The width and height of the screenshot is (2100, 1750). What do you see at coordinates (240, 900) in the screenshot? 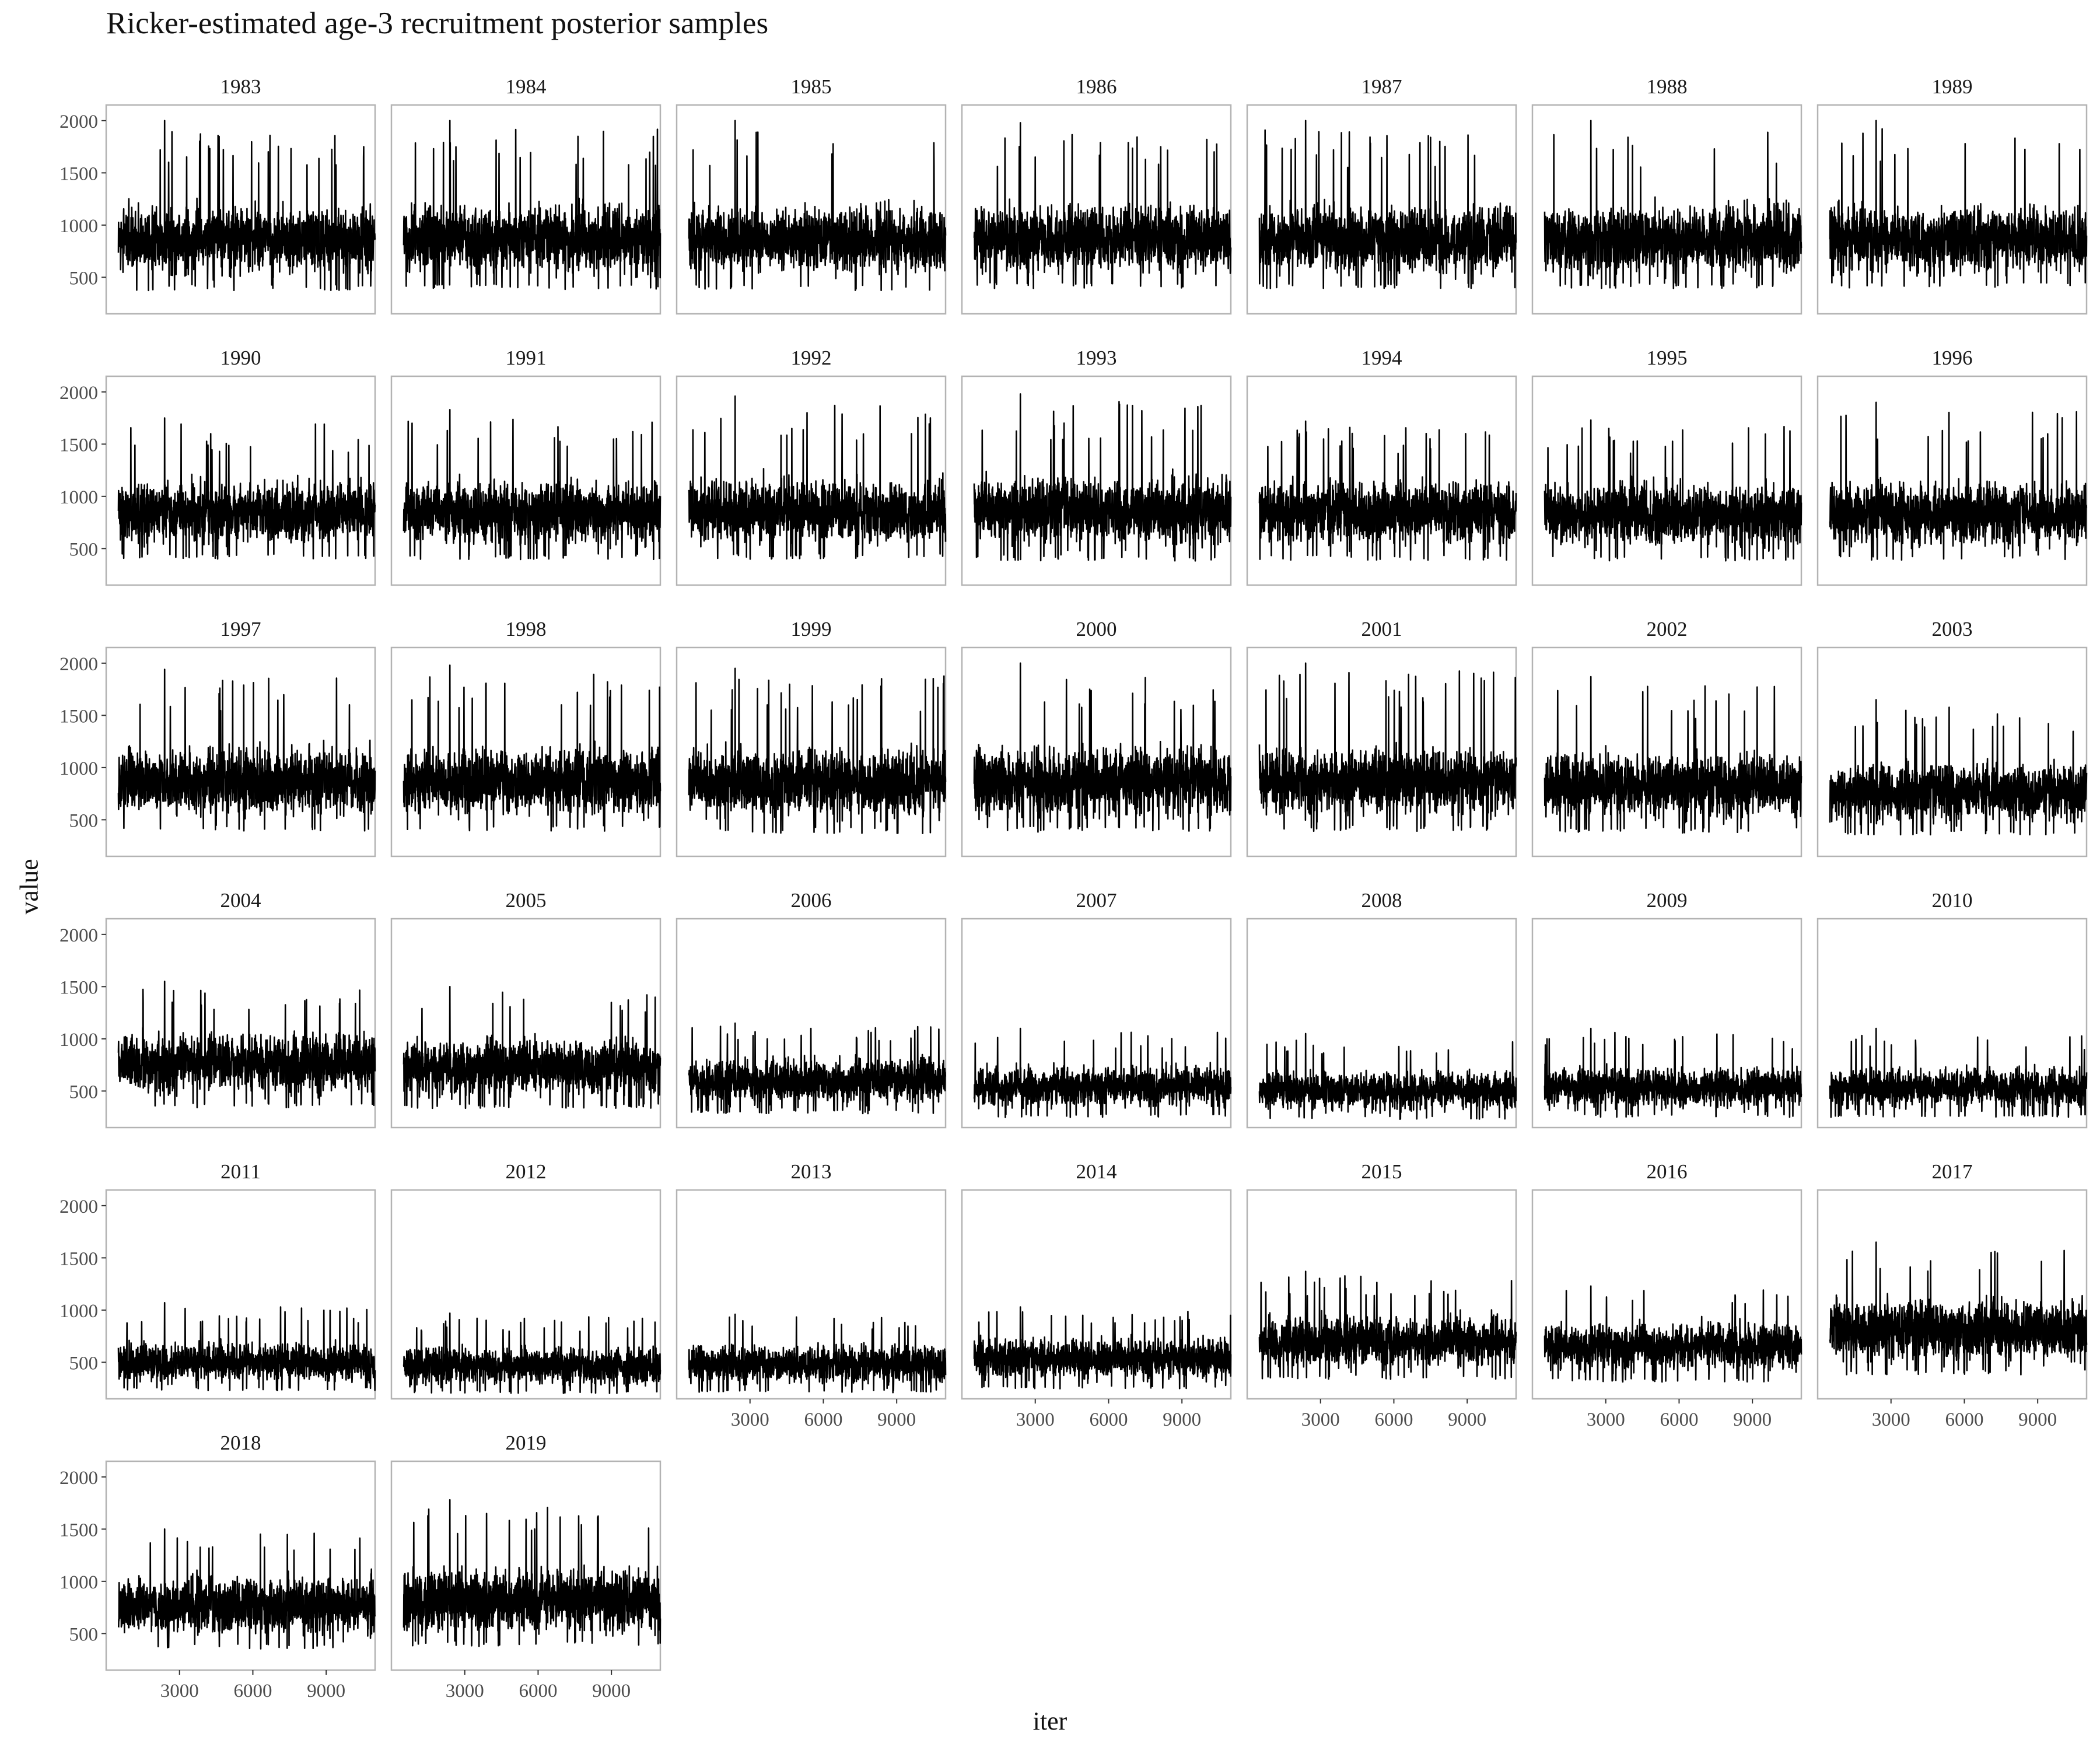
I see `facet-label-2004: 2004` at bounding box center [240, 900].